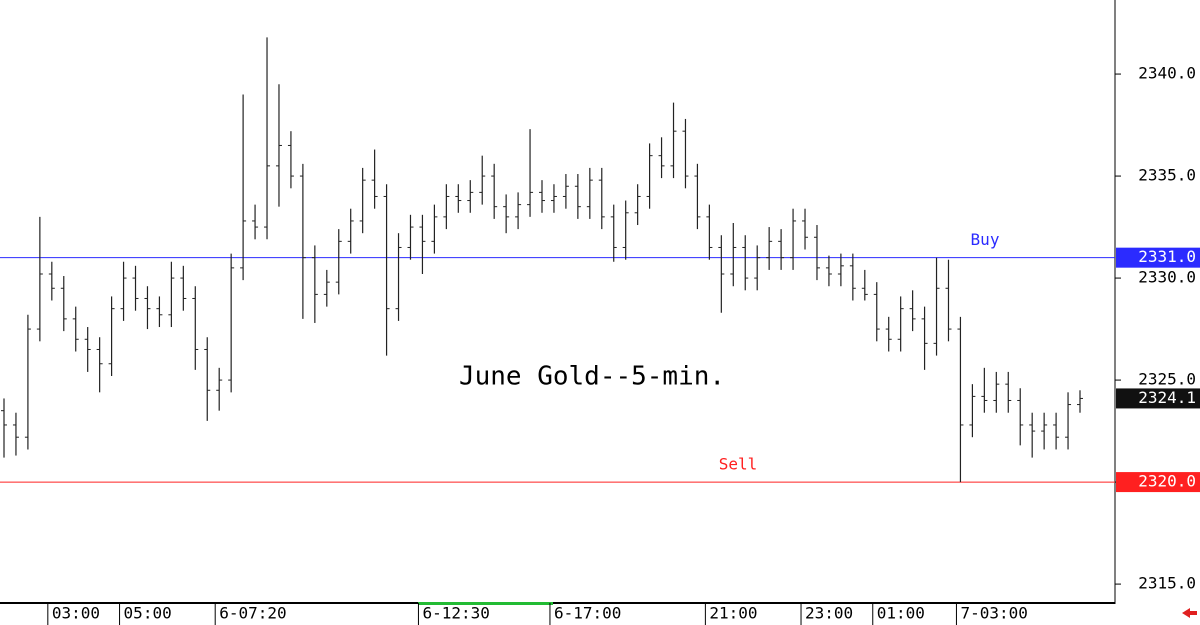 Image resolution: width=1200 pixels, height=625 pixels. Describe the element at coordinates (1167, 277) in the screenshot. I see `y-tick-label: 2330.0` at that location.